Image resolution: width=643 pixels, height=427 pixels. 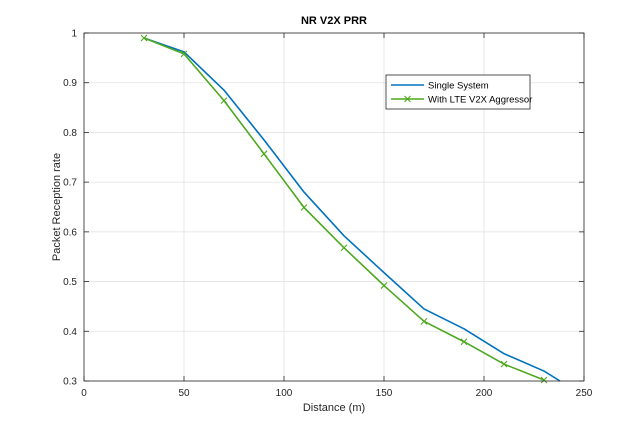 I want to click on x-tick-label: 0, so click(x=84, y=393).